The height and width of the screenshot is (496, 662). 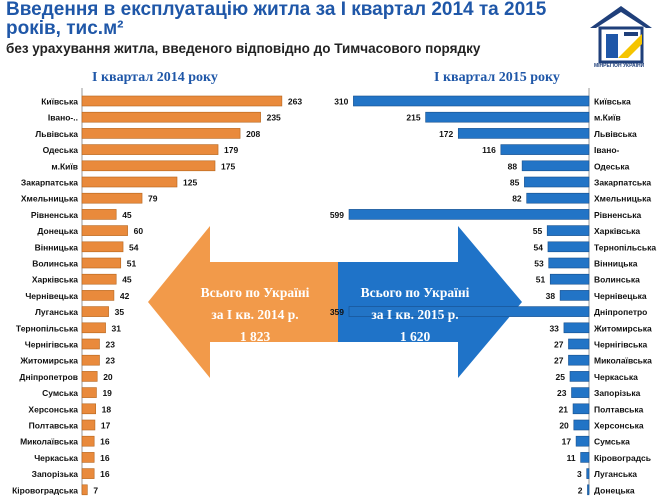 I want to click on right-category-label: Харківська, so click(x=617, y=231).